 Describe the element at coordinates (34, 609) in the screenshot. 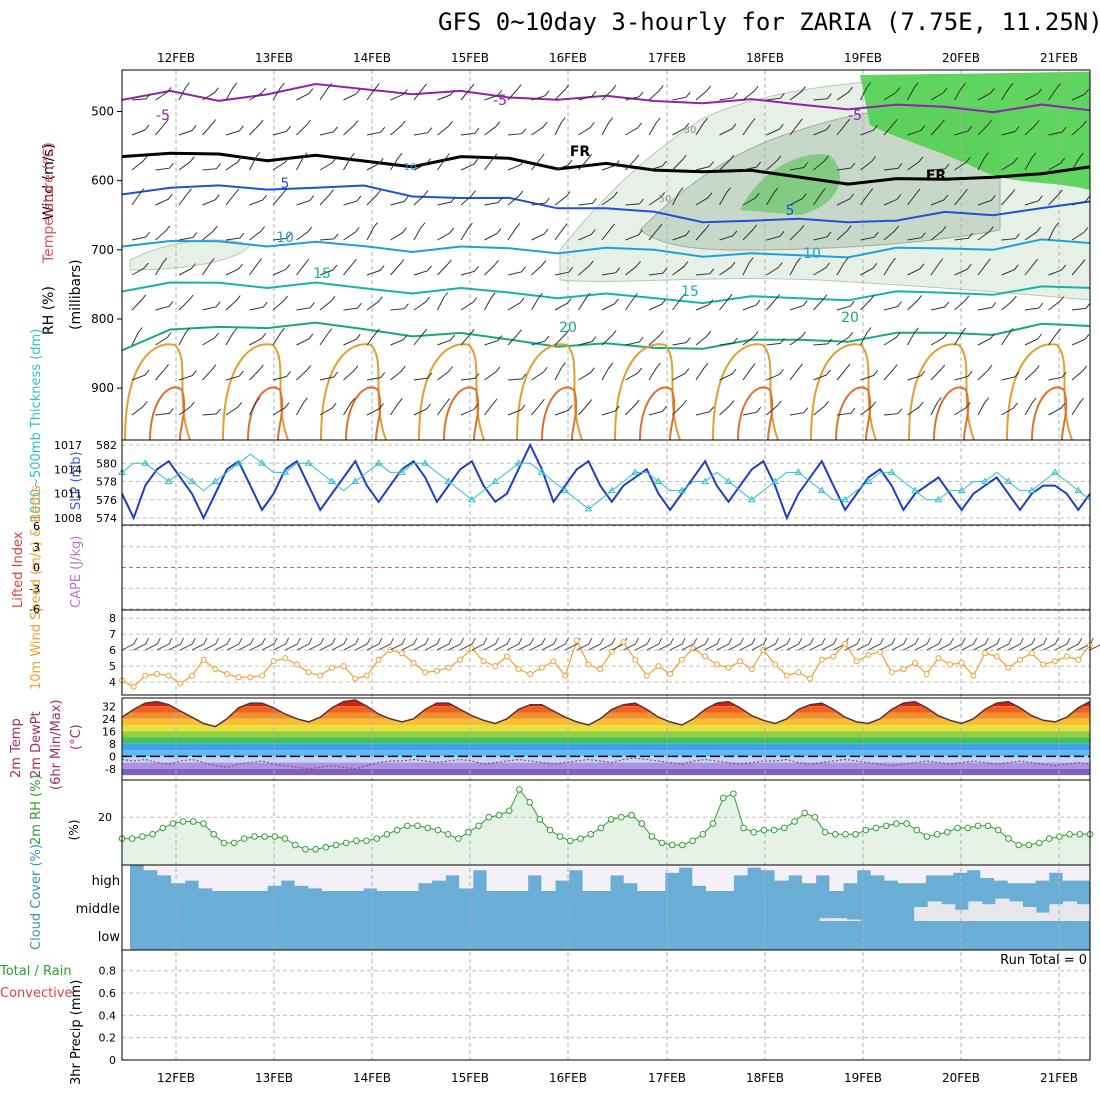

I see `li-tick-label: -6` at that location.